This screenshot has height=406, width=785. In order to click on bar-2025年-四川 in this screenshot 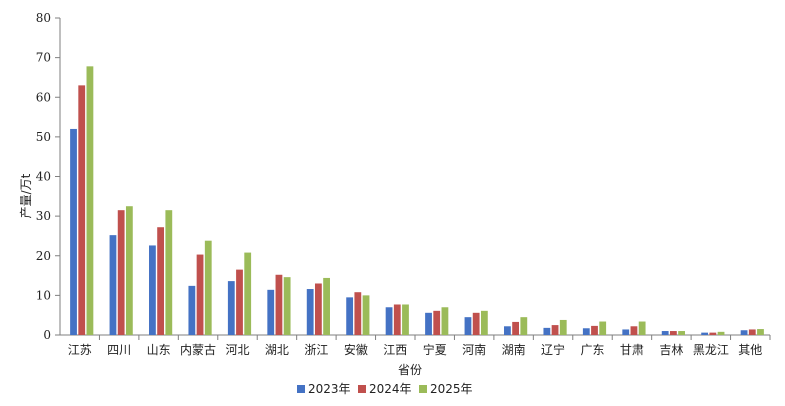, I will do `click(129, 270)`.